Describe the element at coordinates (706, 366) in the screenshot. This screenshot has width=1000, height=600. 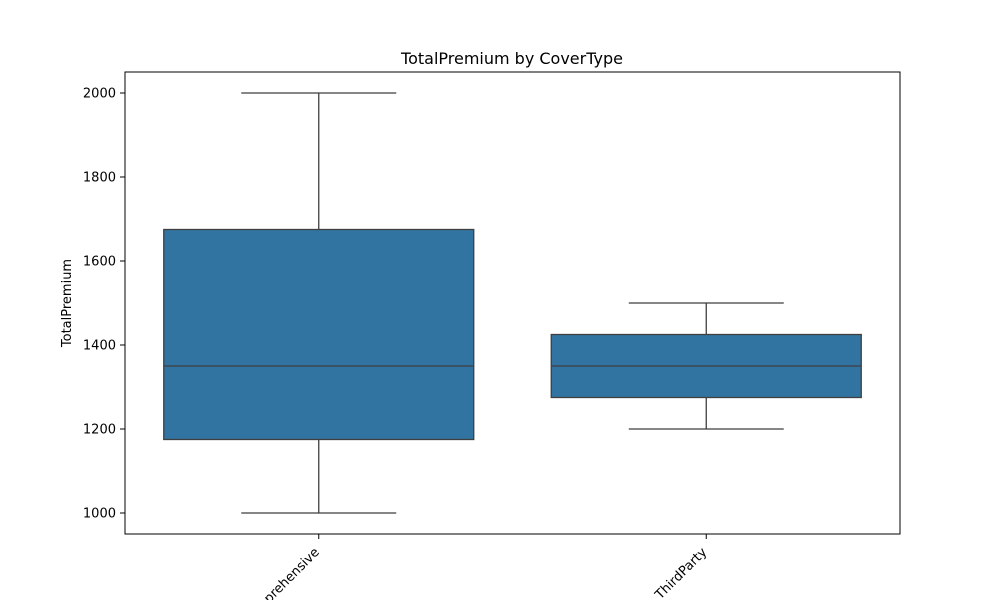
I see `box-group` at that location.